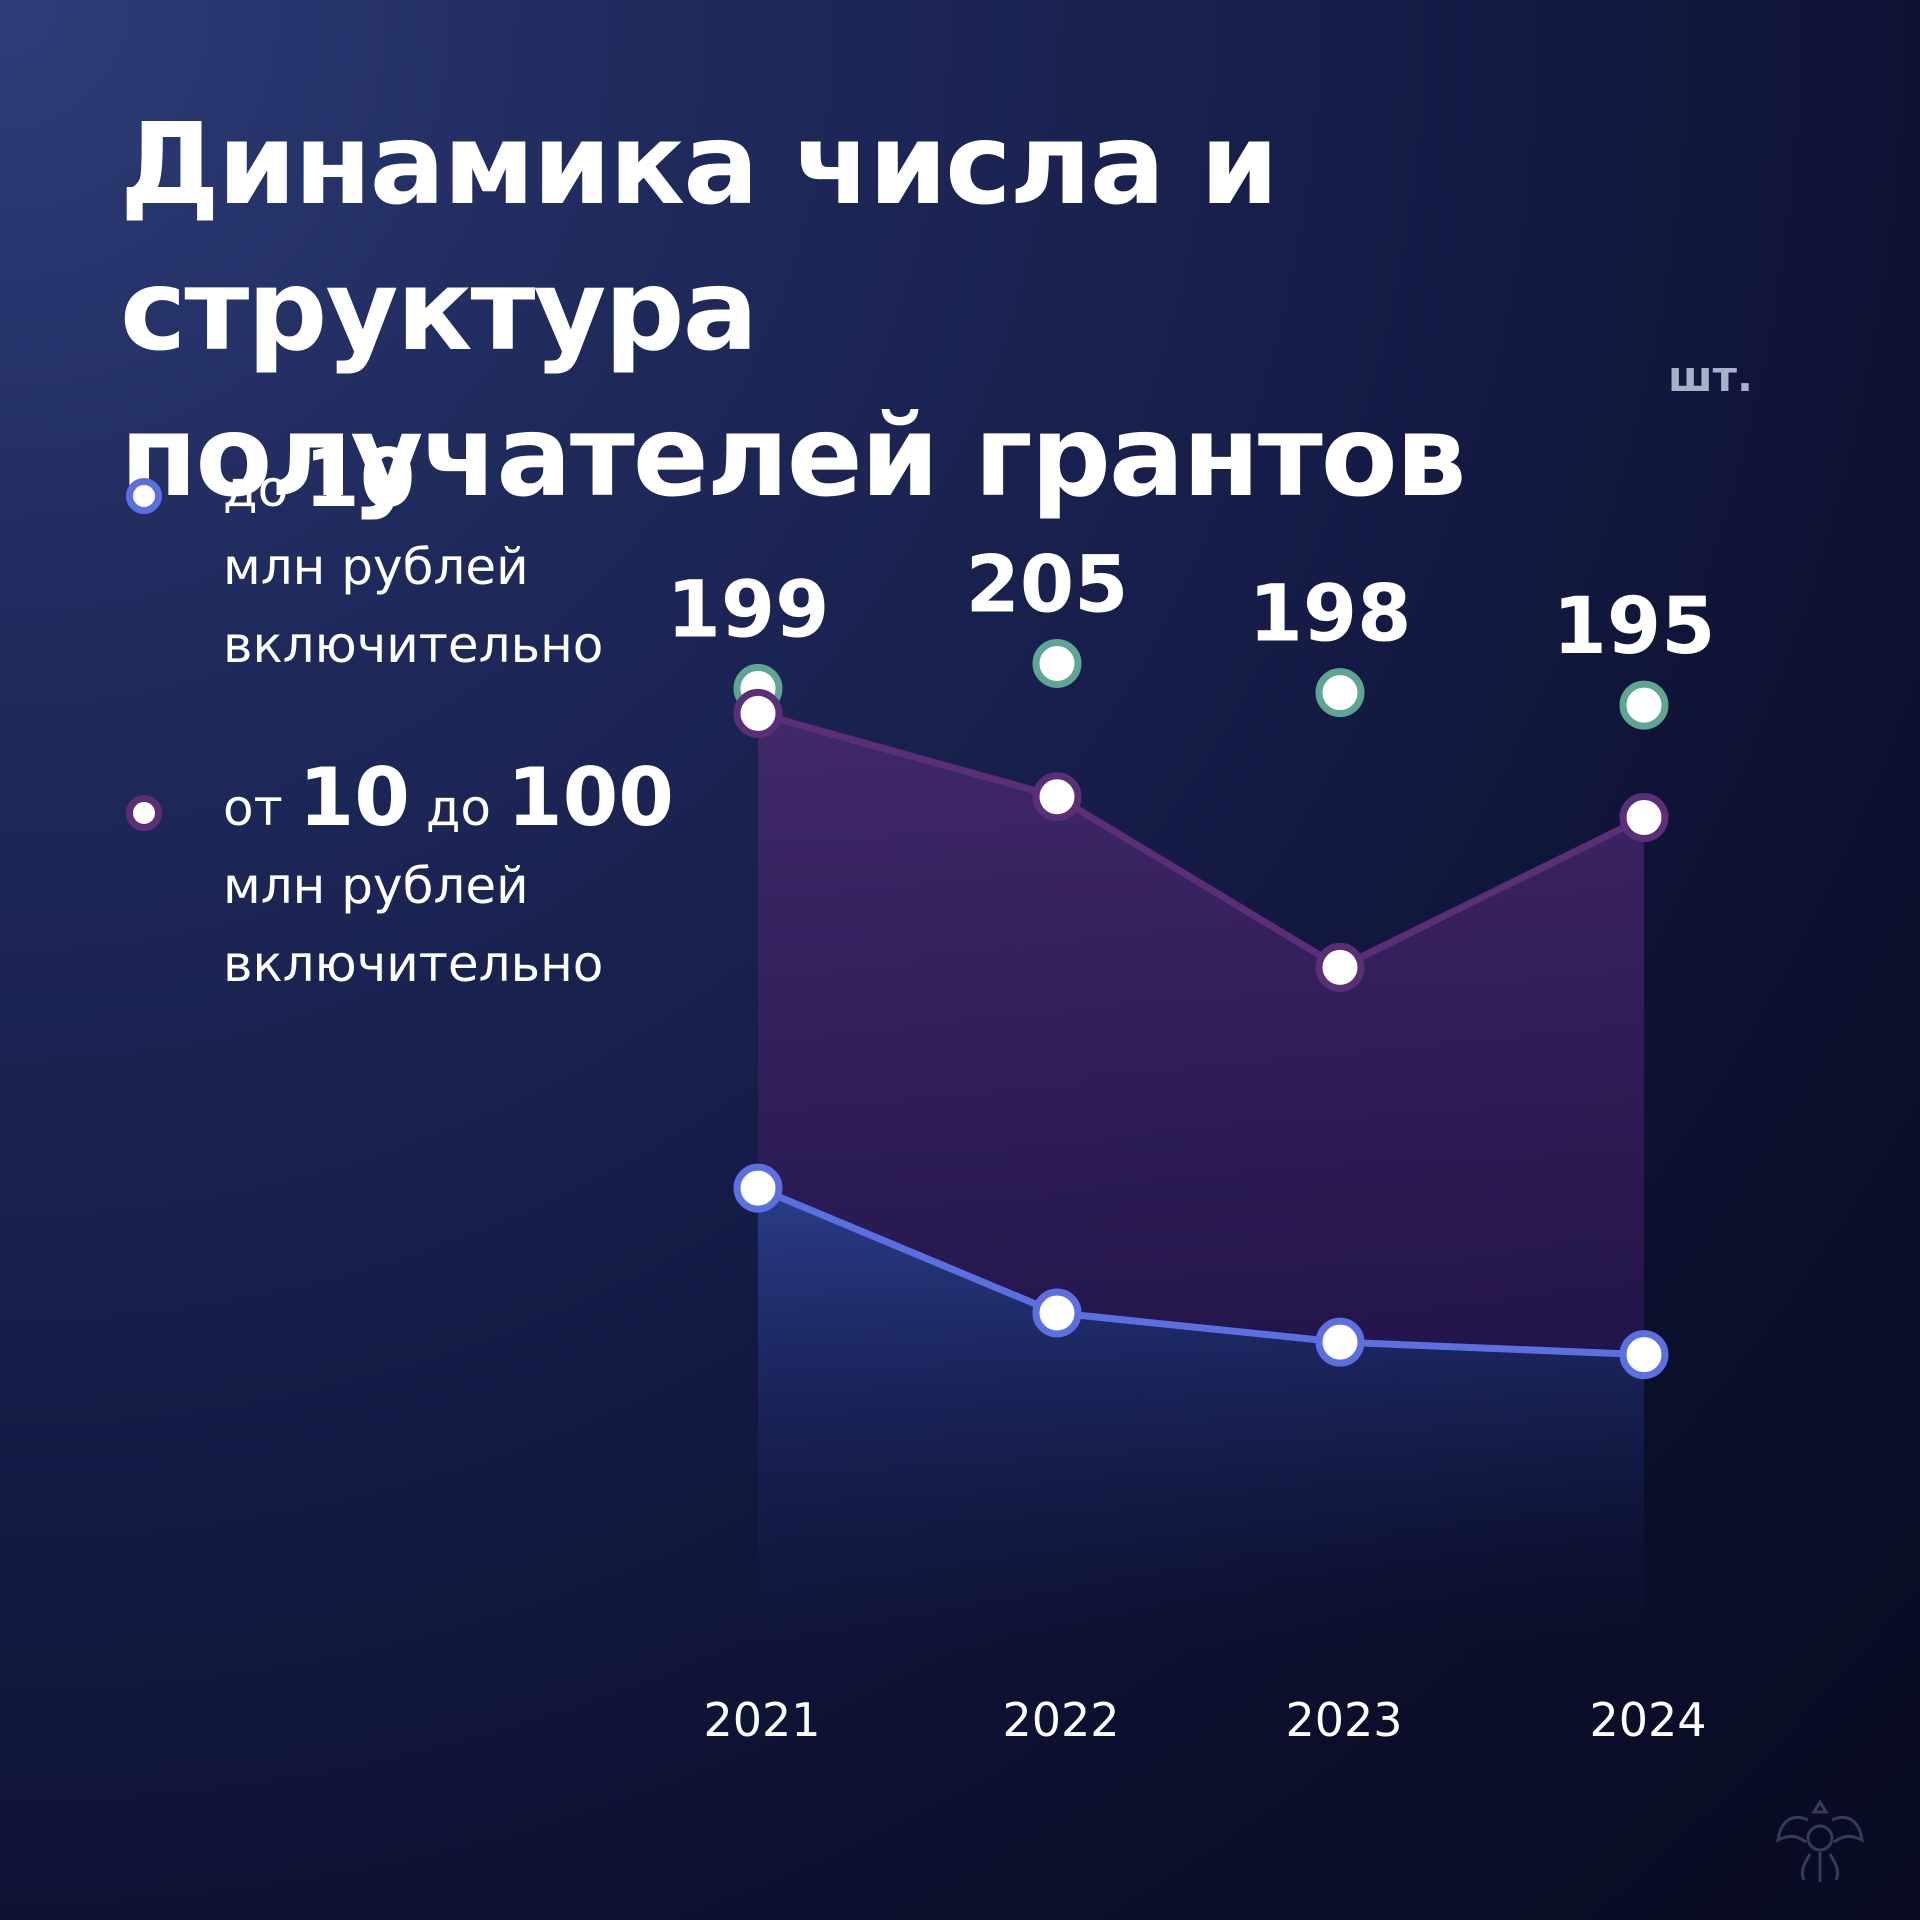 This screenshot has width=1920, height=1920. I want to click on point-total-2024, so click(1644, 705).